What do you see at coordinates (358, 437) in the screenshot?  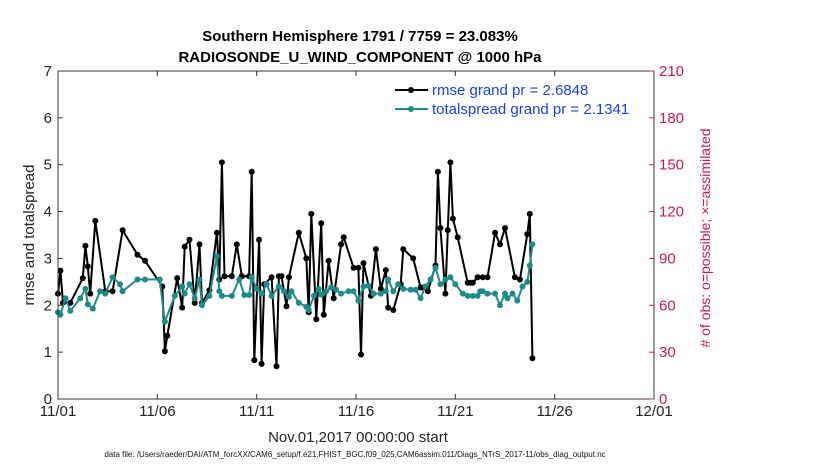 I see `x-axis-label: Nov.01,2017 00:00:00 start` at bounding box center [358, 437].